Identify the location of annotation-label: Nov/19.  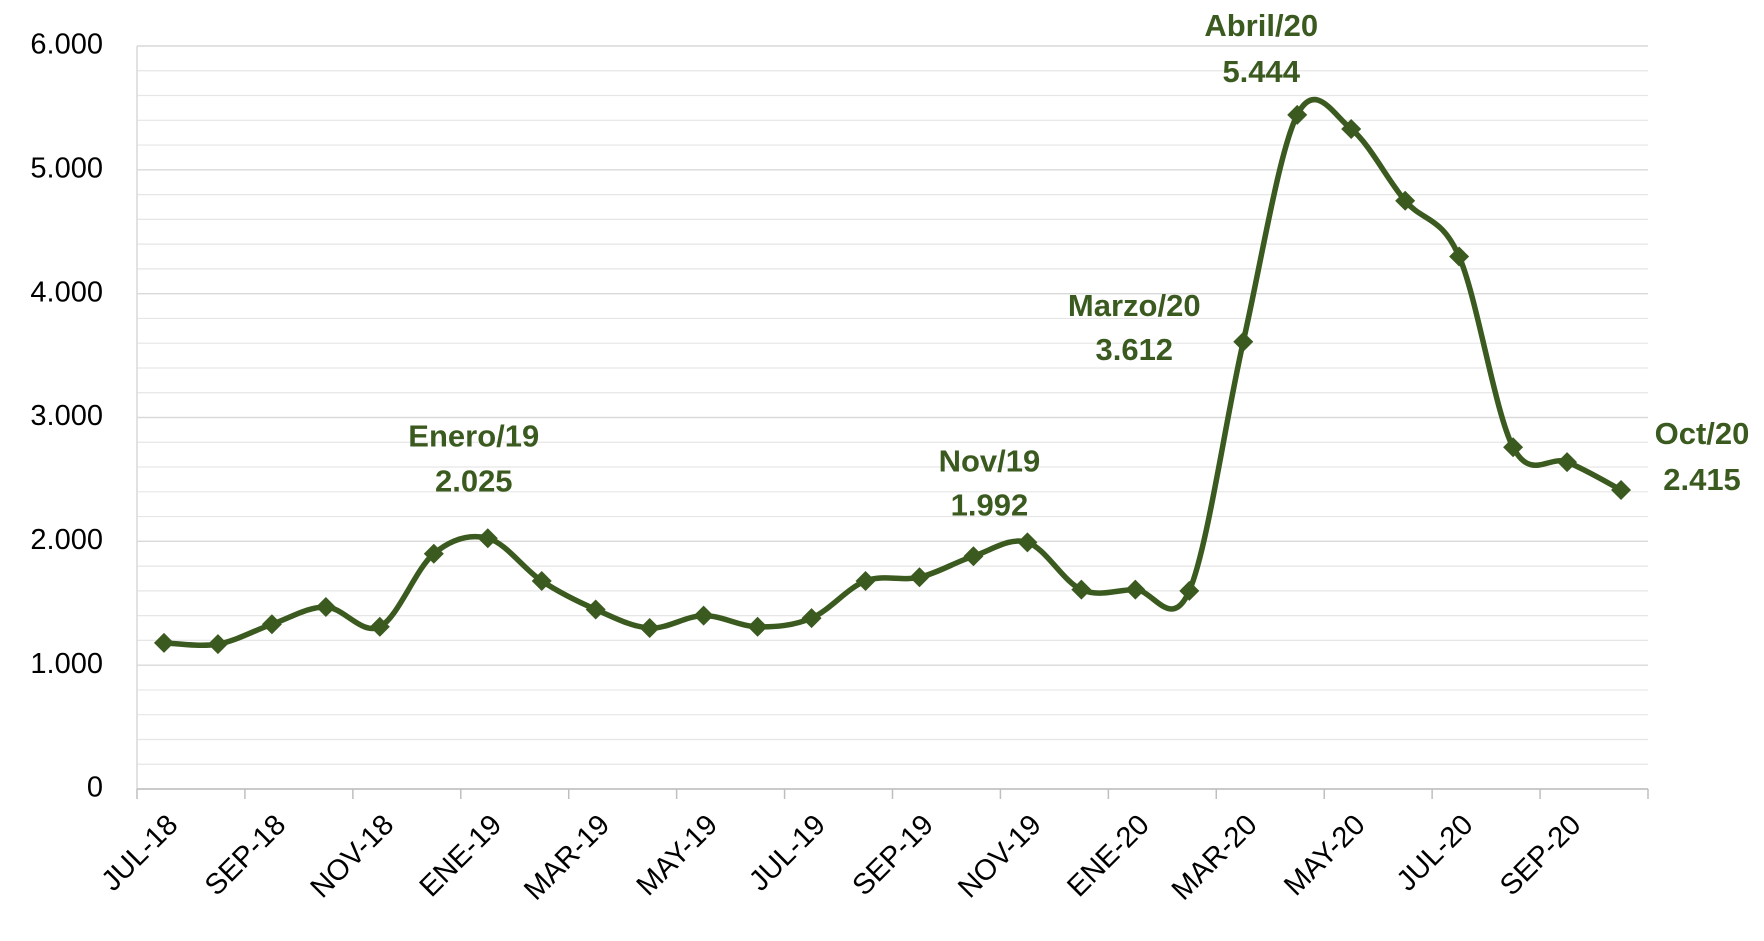
(990, 461).